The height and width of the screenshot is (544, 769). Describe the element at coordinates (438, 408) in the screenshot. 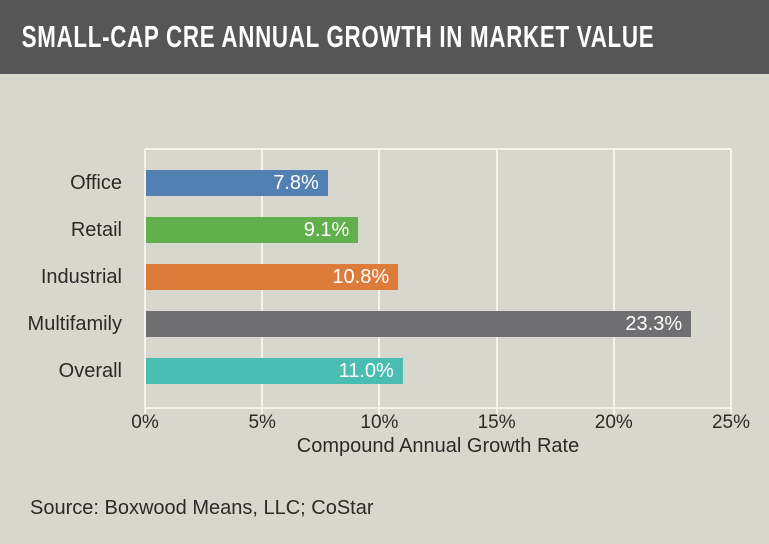

I see `plot-border-bottom` at that location.